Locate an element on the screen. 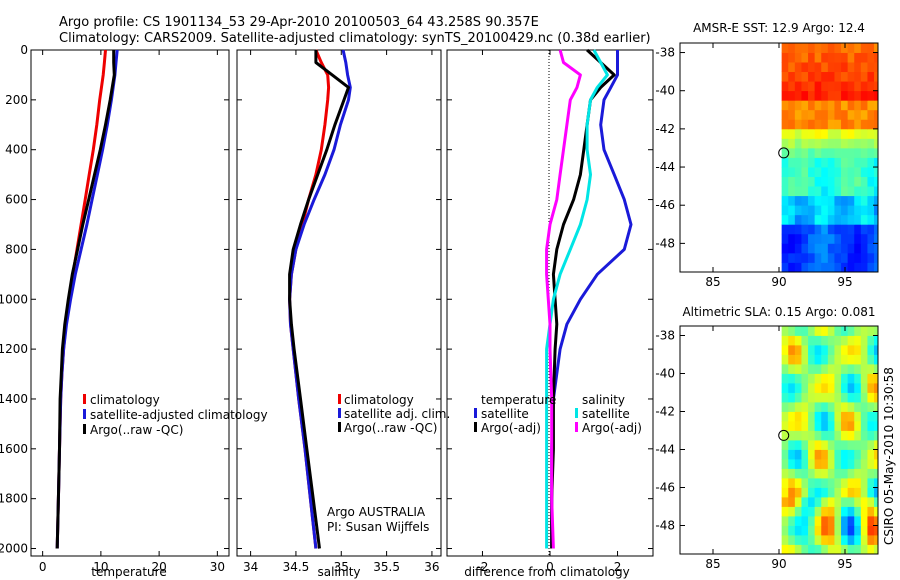 The width and height of the screenshot is (900, 580). x-tick-label: 95 is located at coordinates (844, 282).